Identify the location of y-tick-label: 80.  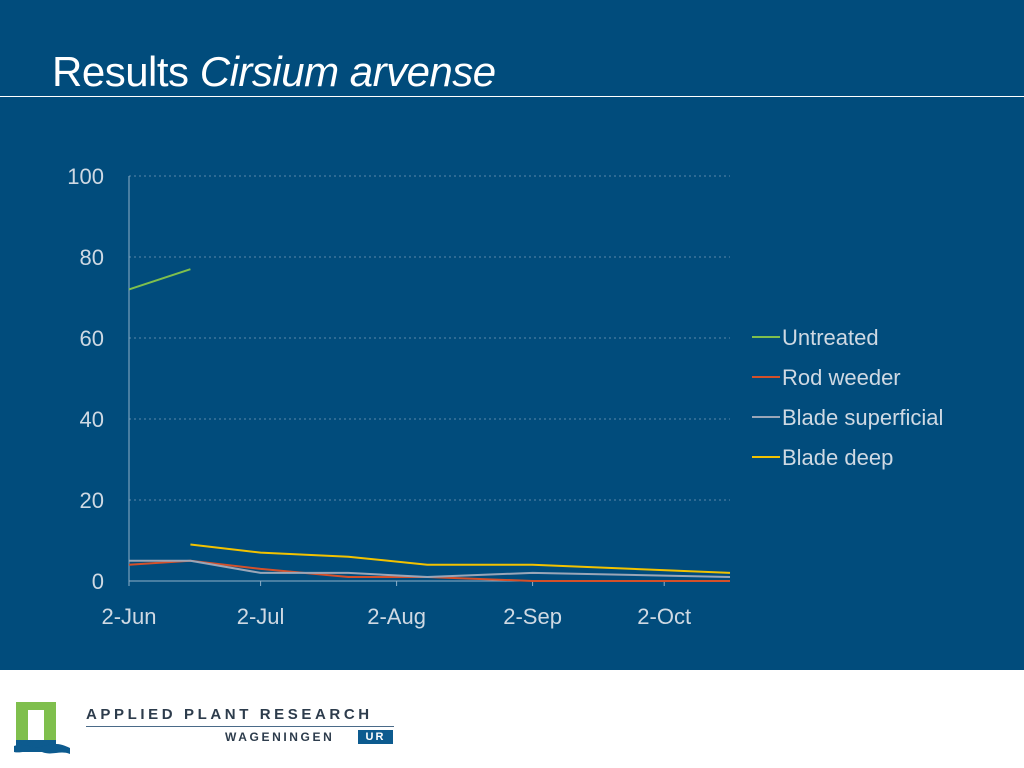
(92, 257).